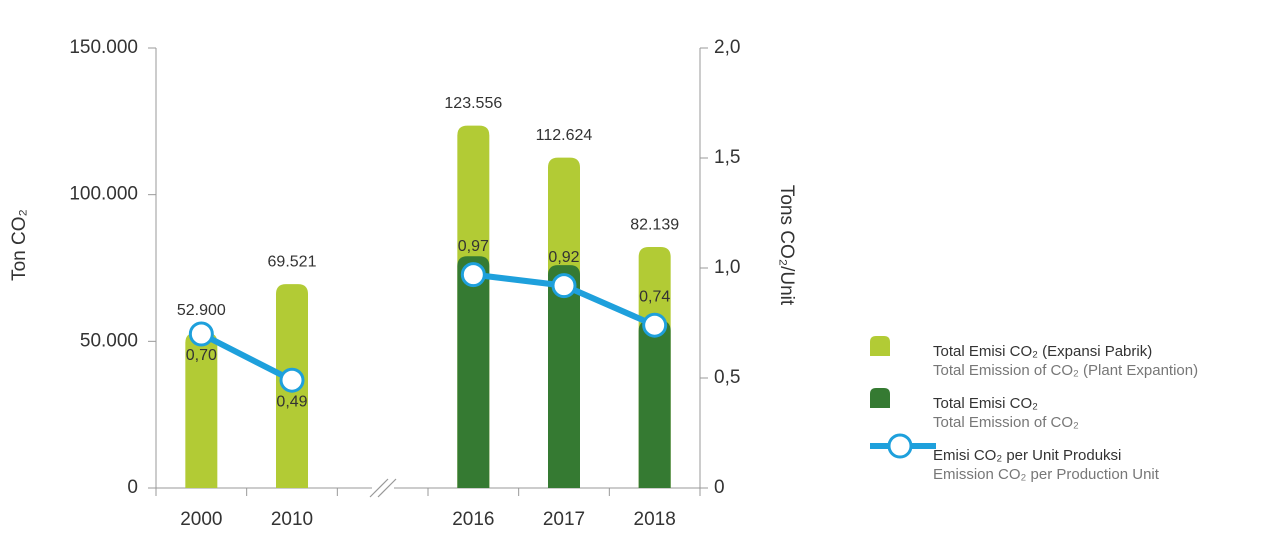  I want to click on y2-tick-label: 1,5, so click(727, 157).